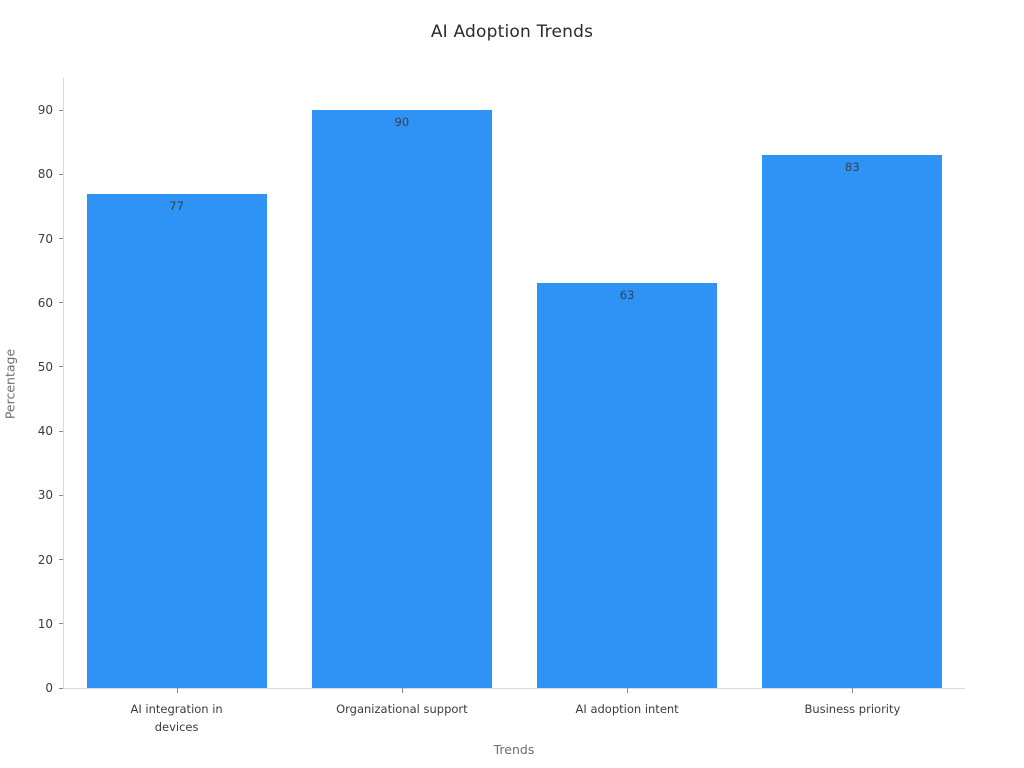 The image size is (1024, 768). What do you see at coordinates (176, 205) in the screenshot?
I see `bar-value-label: 77` at bounding box center [176, 205].